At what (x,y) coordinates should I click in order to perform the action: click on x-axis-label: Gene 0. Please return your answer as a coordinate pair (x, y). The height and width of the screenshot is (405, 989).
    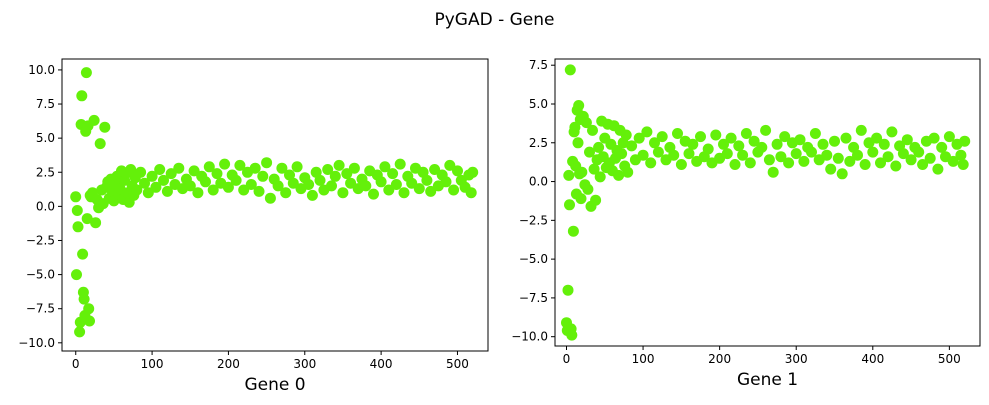
    Looking at the image, I should click on (274, 385).